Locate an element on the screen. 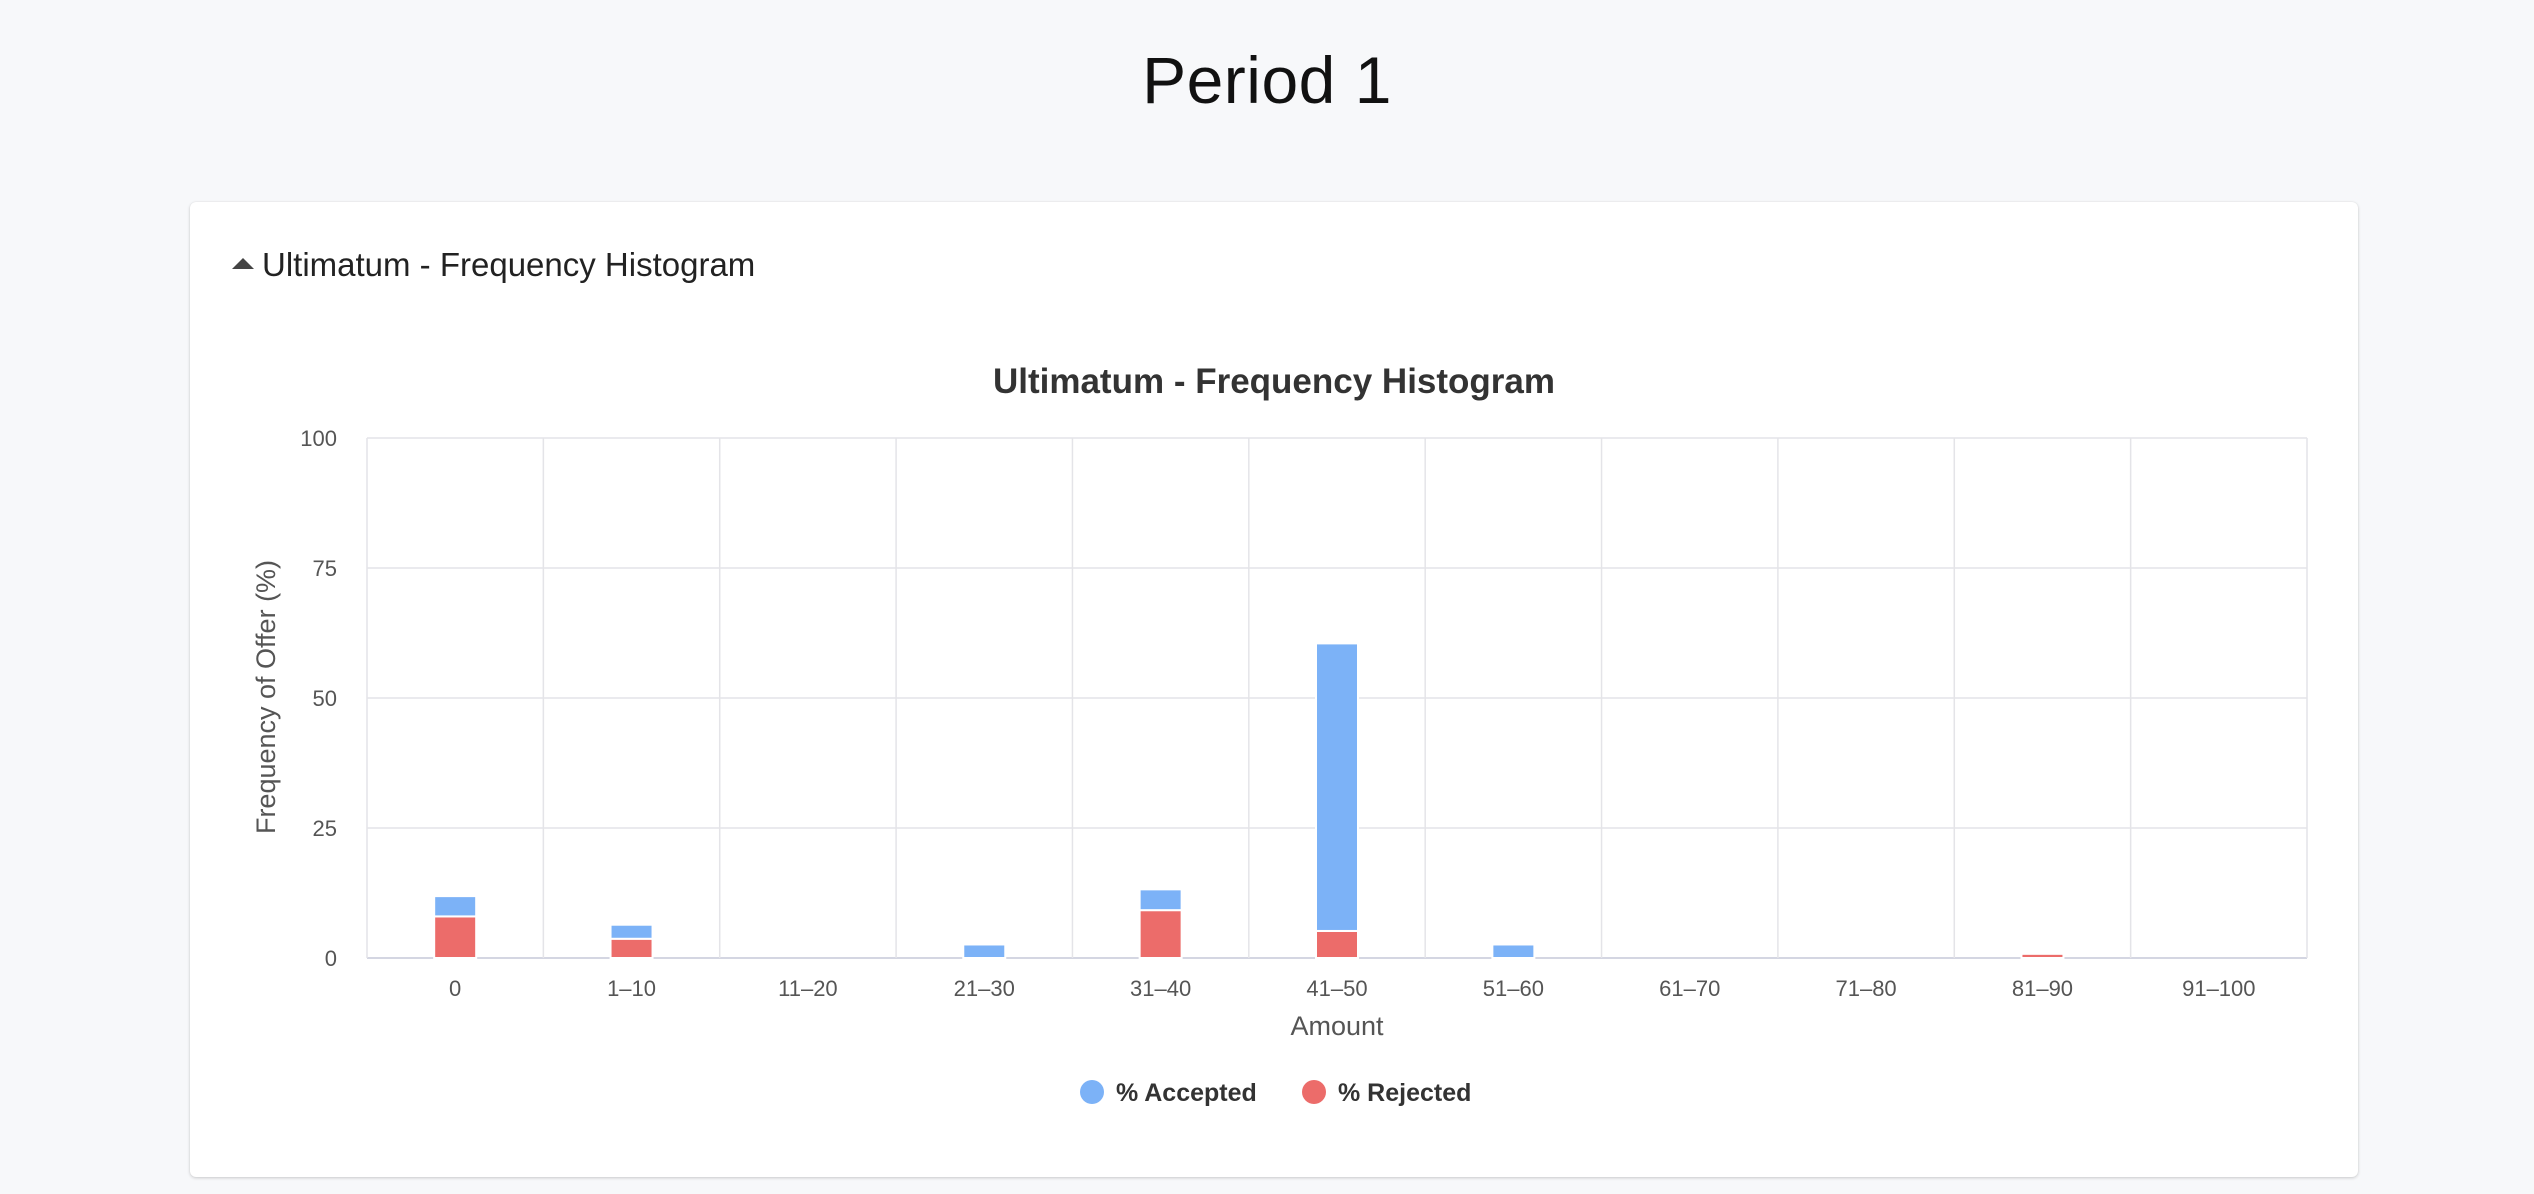  x-tick-label: 71–80 is located at coordinates (1865, 988).